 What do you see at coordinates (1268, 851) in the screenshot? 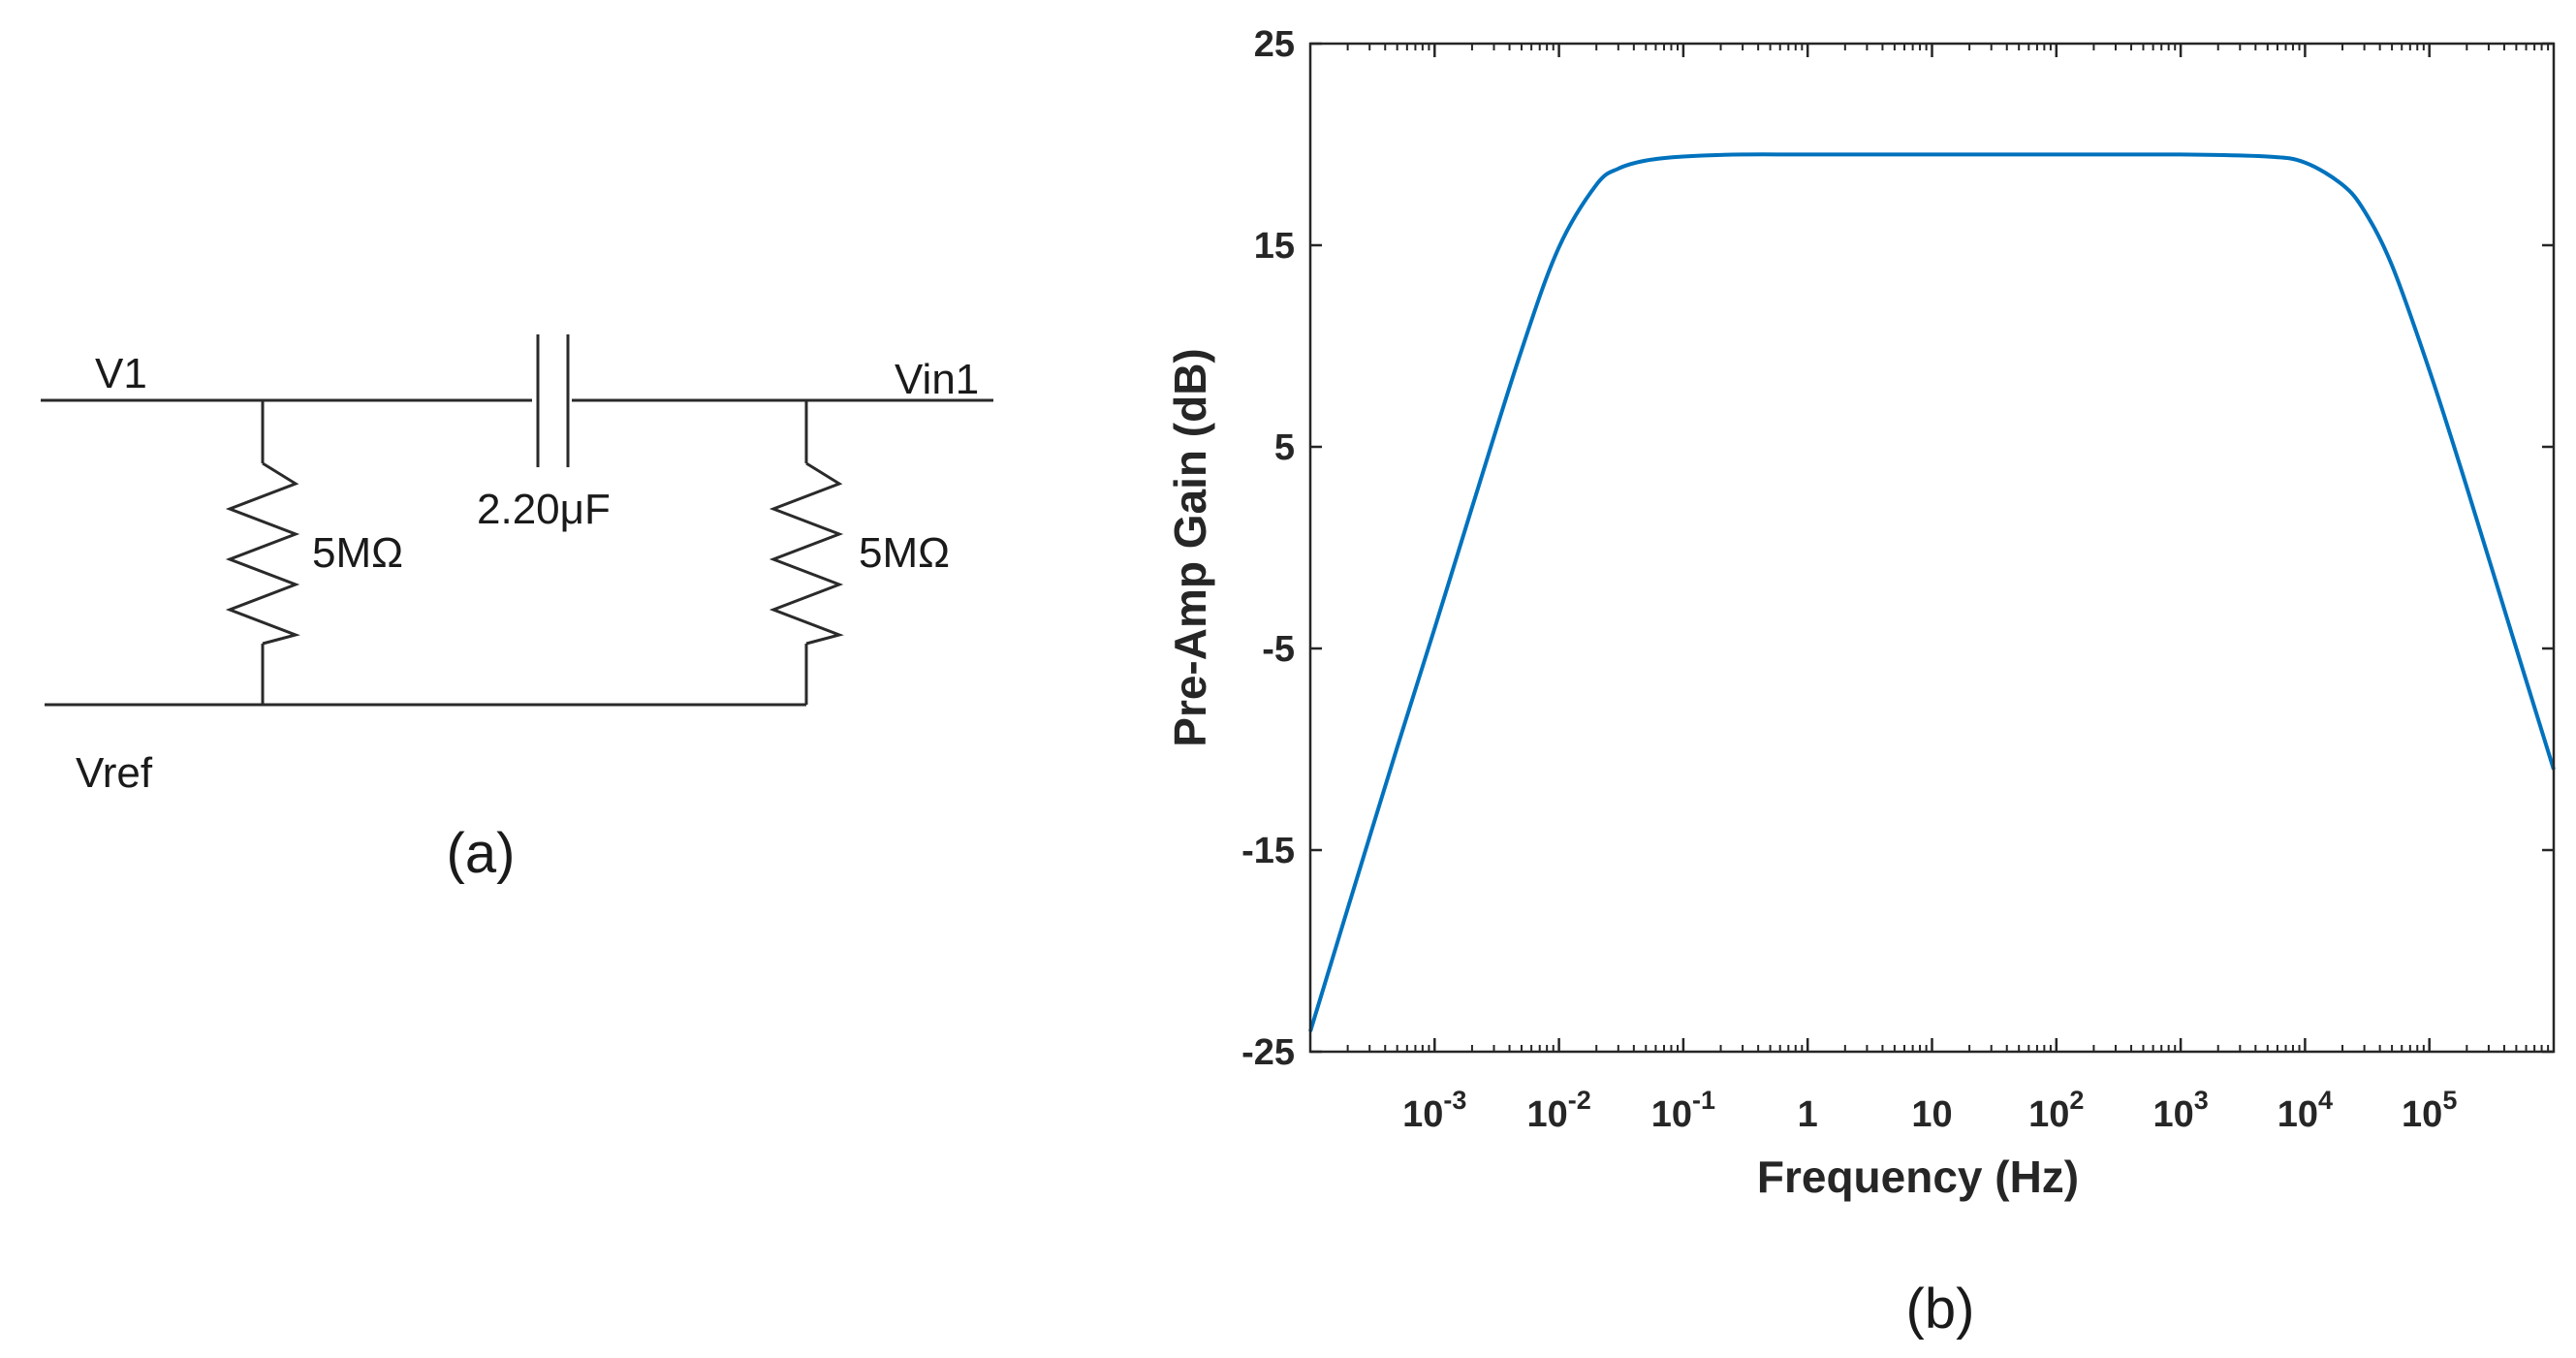
I see `y-tick-label: -15` at bounding box center [1268, 851].